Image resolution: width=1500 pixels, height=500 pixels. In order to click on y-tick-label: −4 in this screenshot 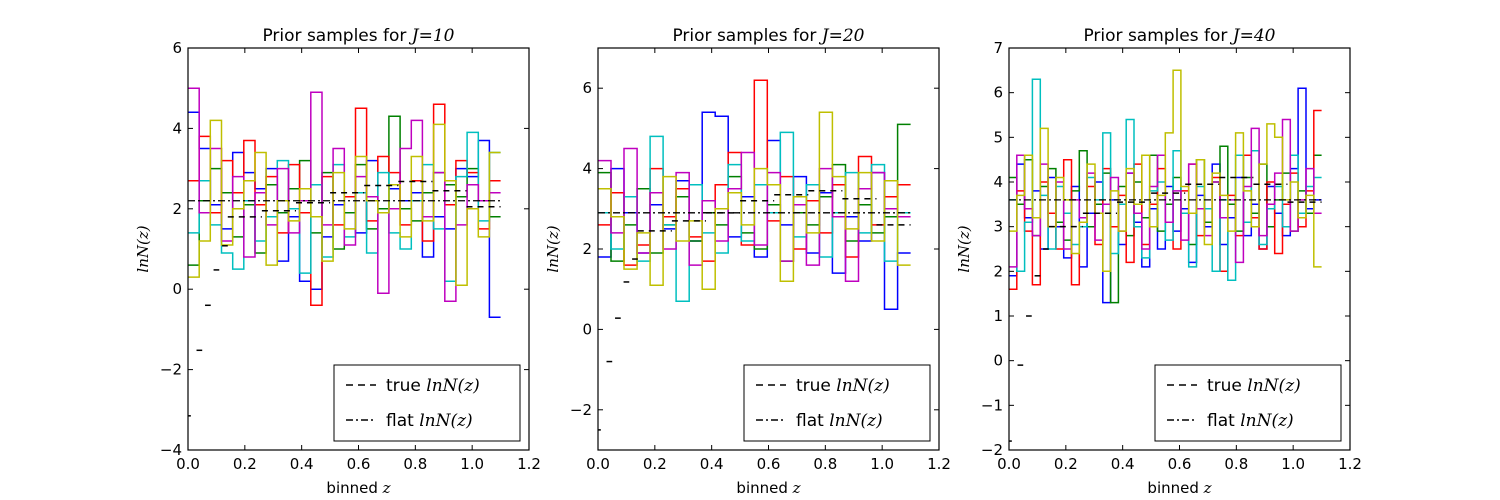, I will do `click(171, 450)`.